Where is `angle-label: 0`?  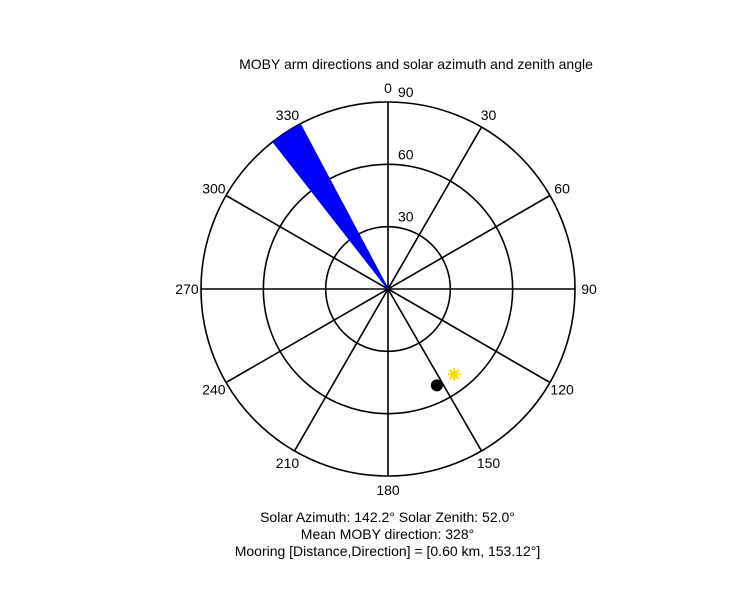
angle-label: 0 is located at coordinates (388, 88).